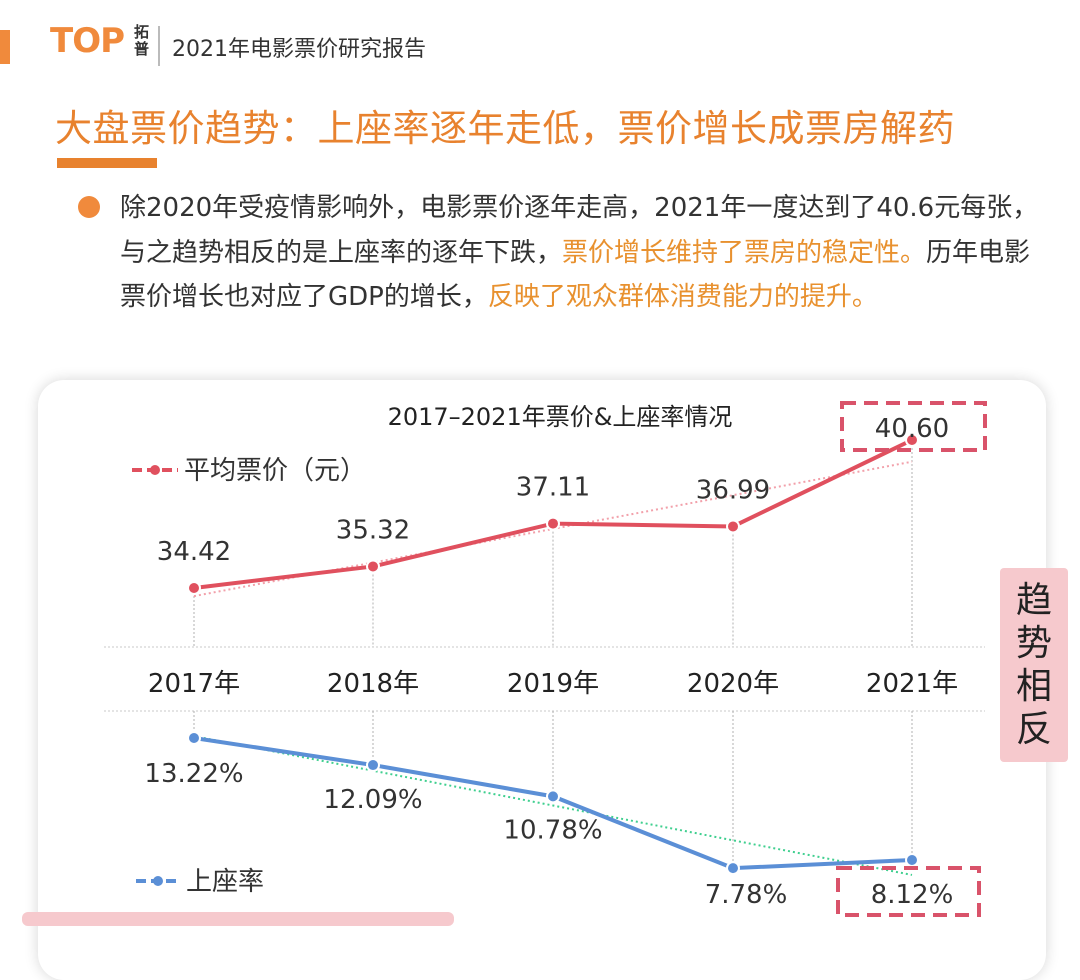  What do you see at coordinates (87, 41) in the screenshot?
I see `logo-mark: TOP` at bounding box center [87, 41].